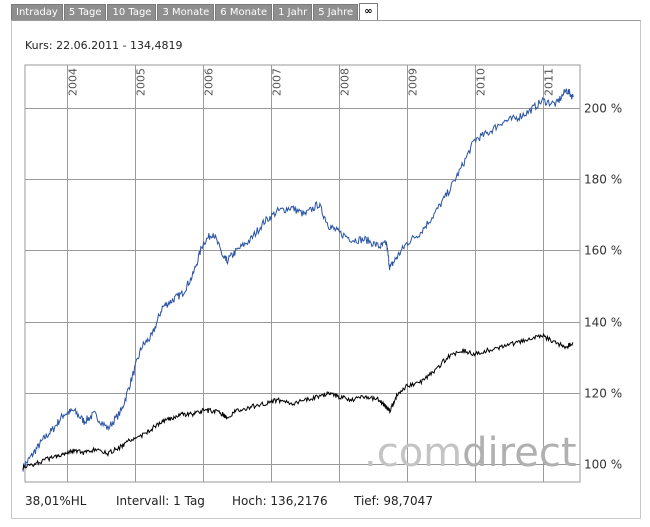  Describe the element at coordinates (85, 12) in the screenshot. I see `tab-5-tage: 5 Tage` at that location.